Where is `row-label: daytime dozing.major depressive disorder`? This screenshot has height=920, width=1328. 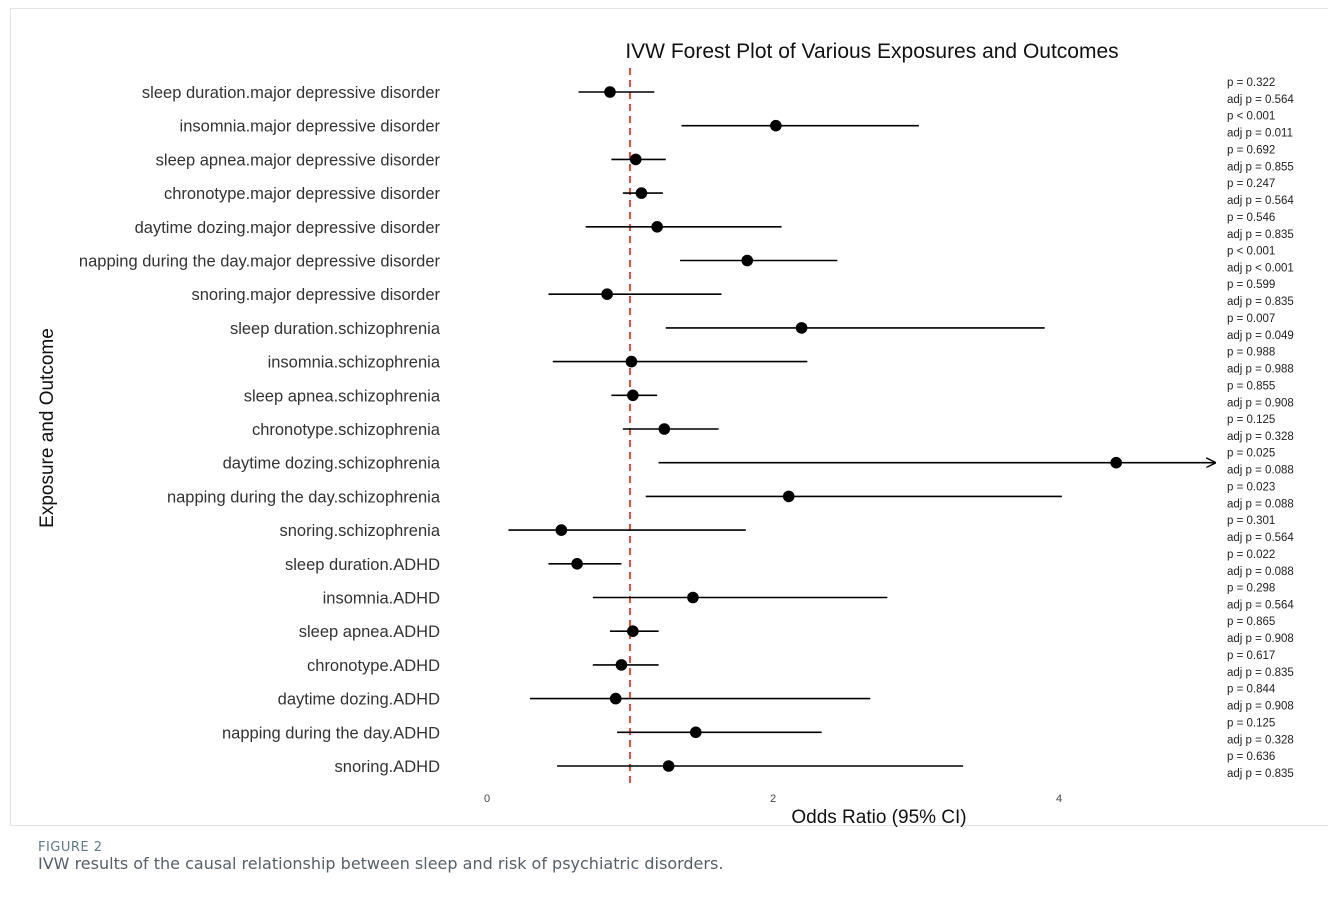 row-label: daytime dozing.major depressive disorder is located at coordinates (288, 228).